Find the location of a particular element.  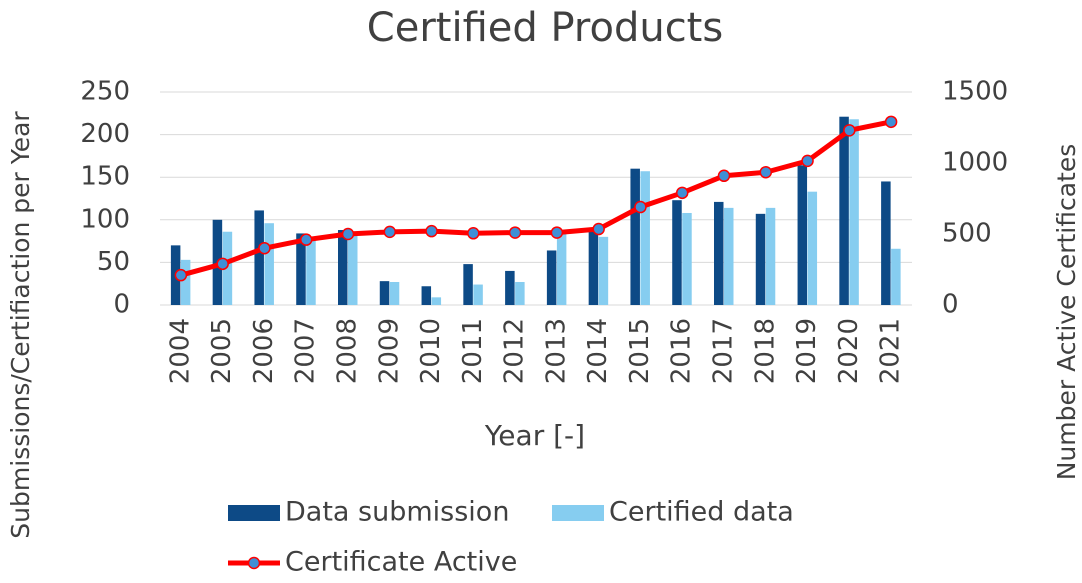

y-tick-label: 200 is located at coordinates (105, 134).